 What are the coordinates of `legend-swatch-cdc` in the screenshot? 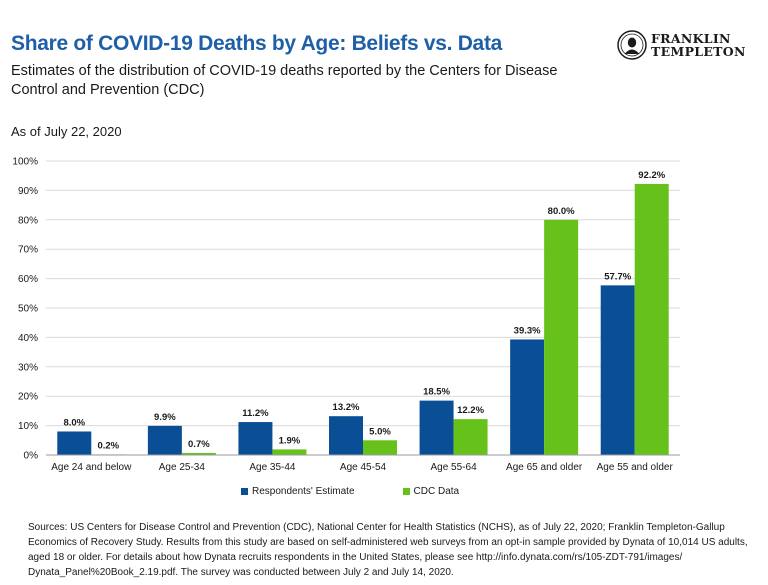 It's located at (406, 491).